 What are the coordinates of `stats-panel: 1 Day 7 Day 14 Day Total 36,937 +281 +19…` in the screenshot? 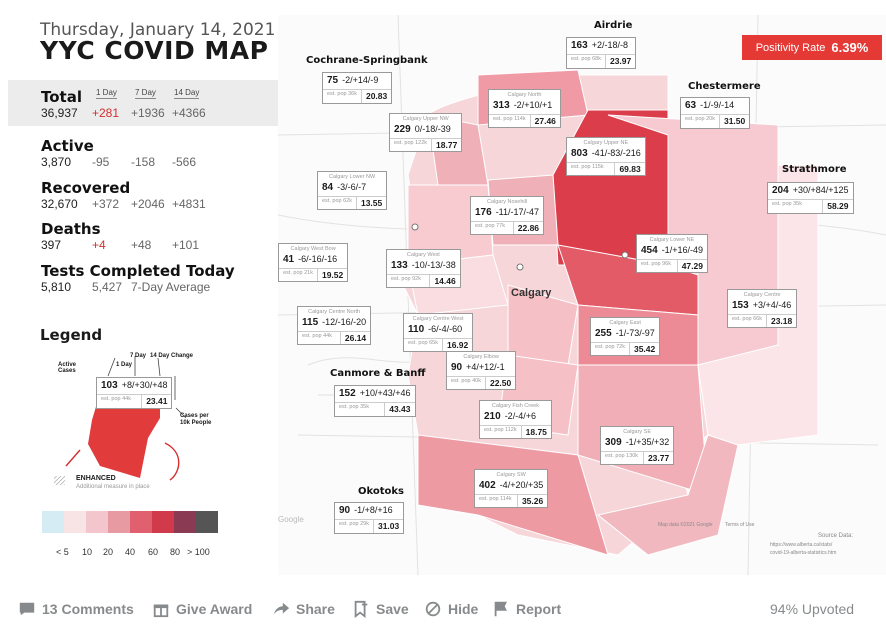 It's located at (143, 187).